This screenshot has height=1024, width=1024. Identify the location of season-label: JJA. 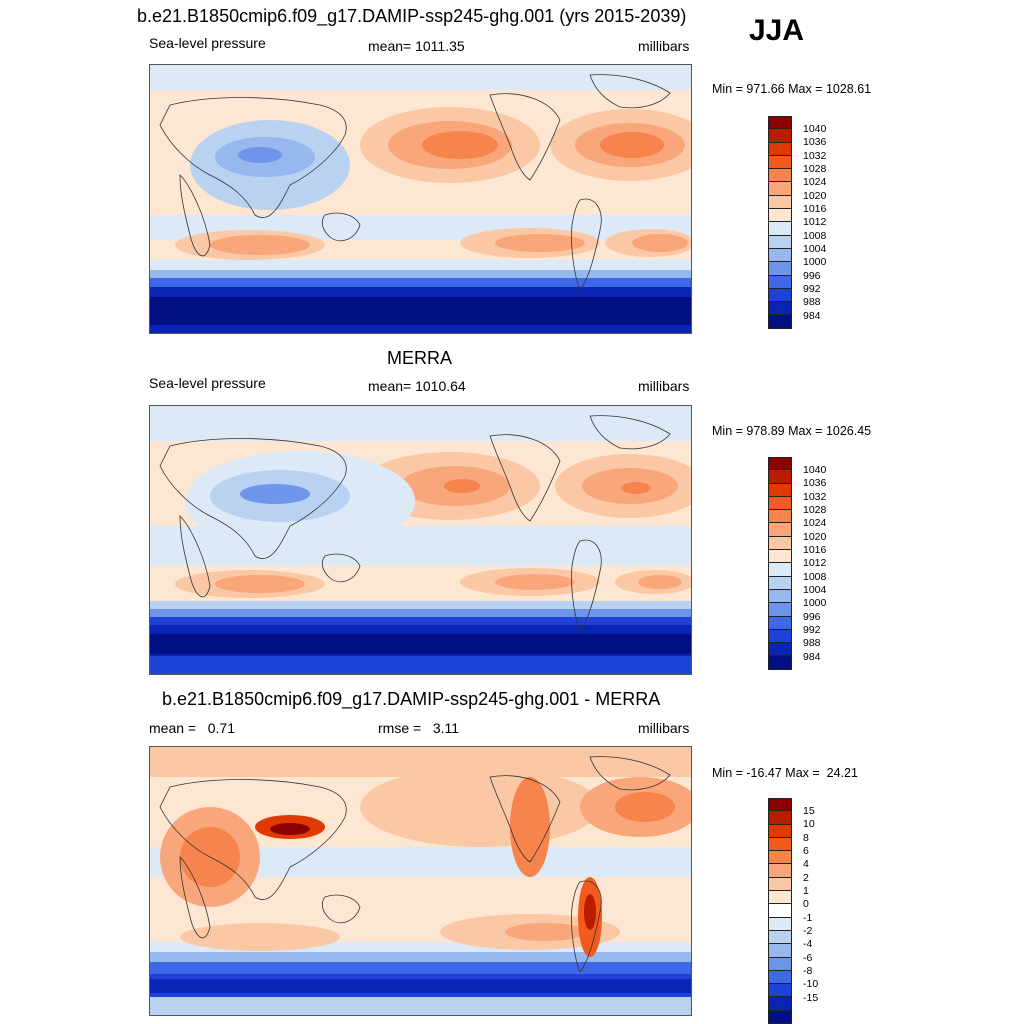
(777, 30).